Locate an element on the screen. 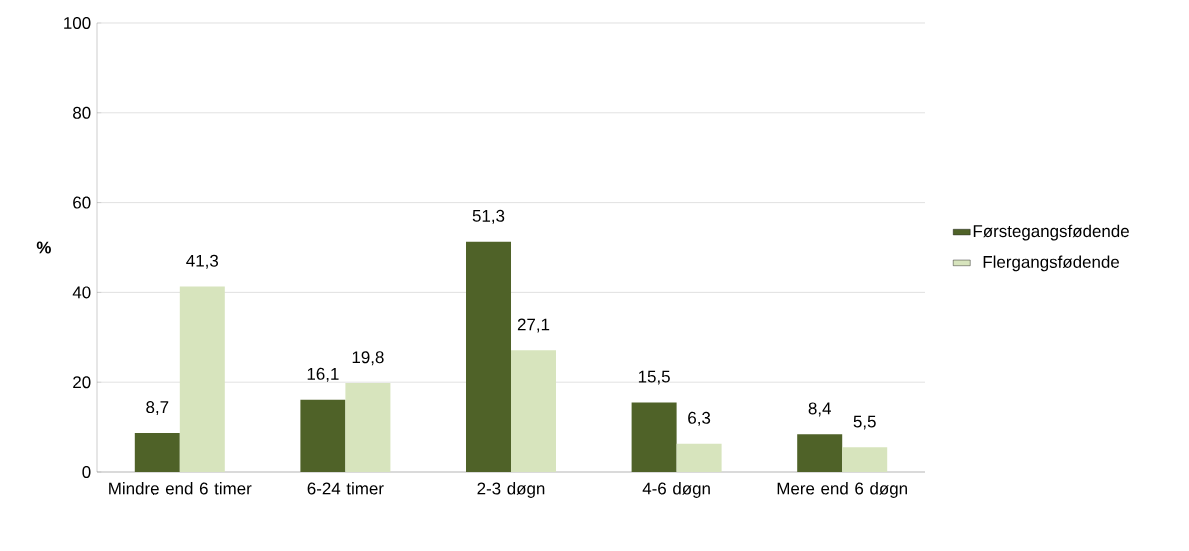 This screenshot has height=551, width=1189. data-label: 5,5 is located at coordinates (864, 422).